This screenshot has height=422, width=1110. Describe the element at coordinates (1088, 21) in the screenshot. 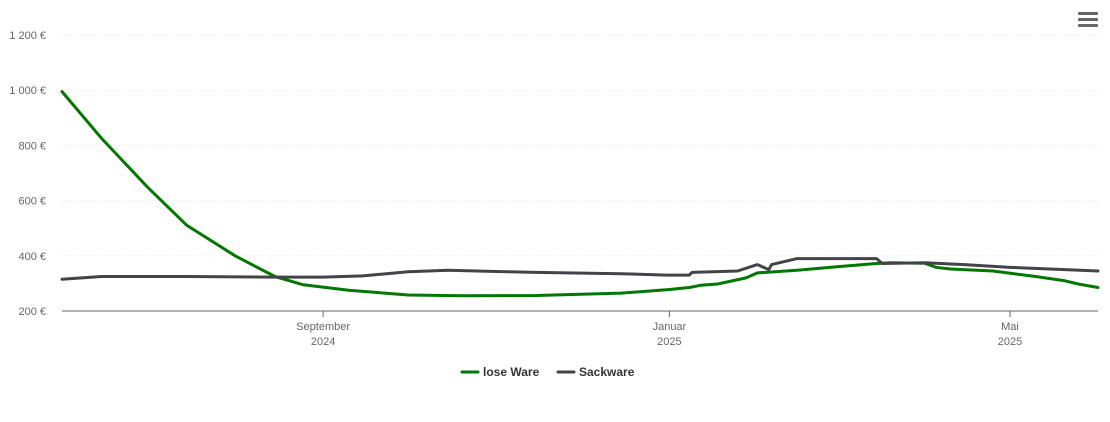

I see `hamburger-menu-icon` at that location.